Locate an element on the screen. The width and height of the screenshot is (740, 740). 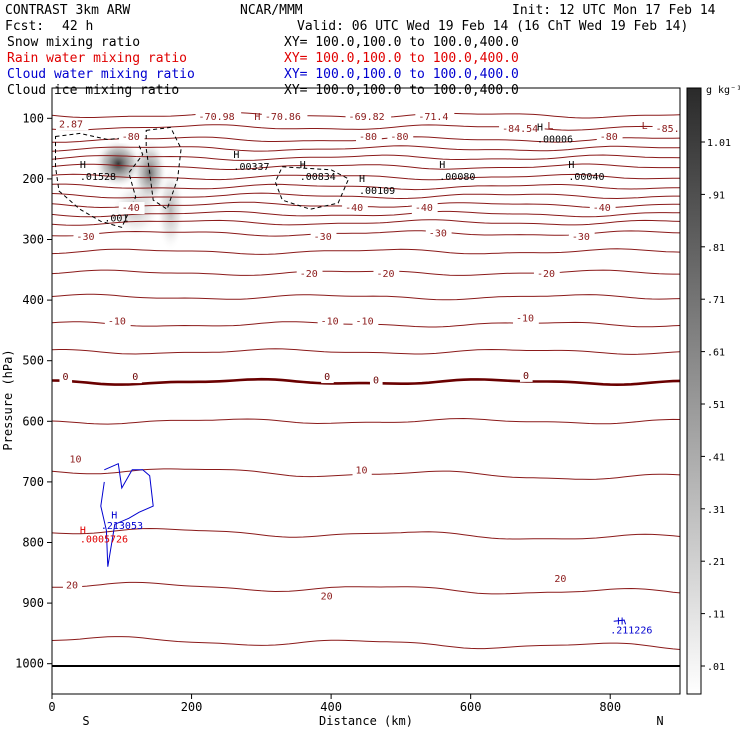
header-fcst-value: 42 h is located at coordinates (77, 26).